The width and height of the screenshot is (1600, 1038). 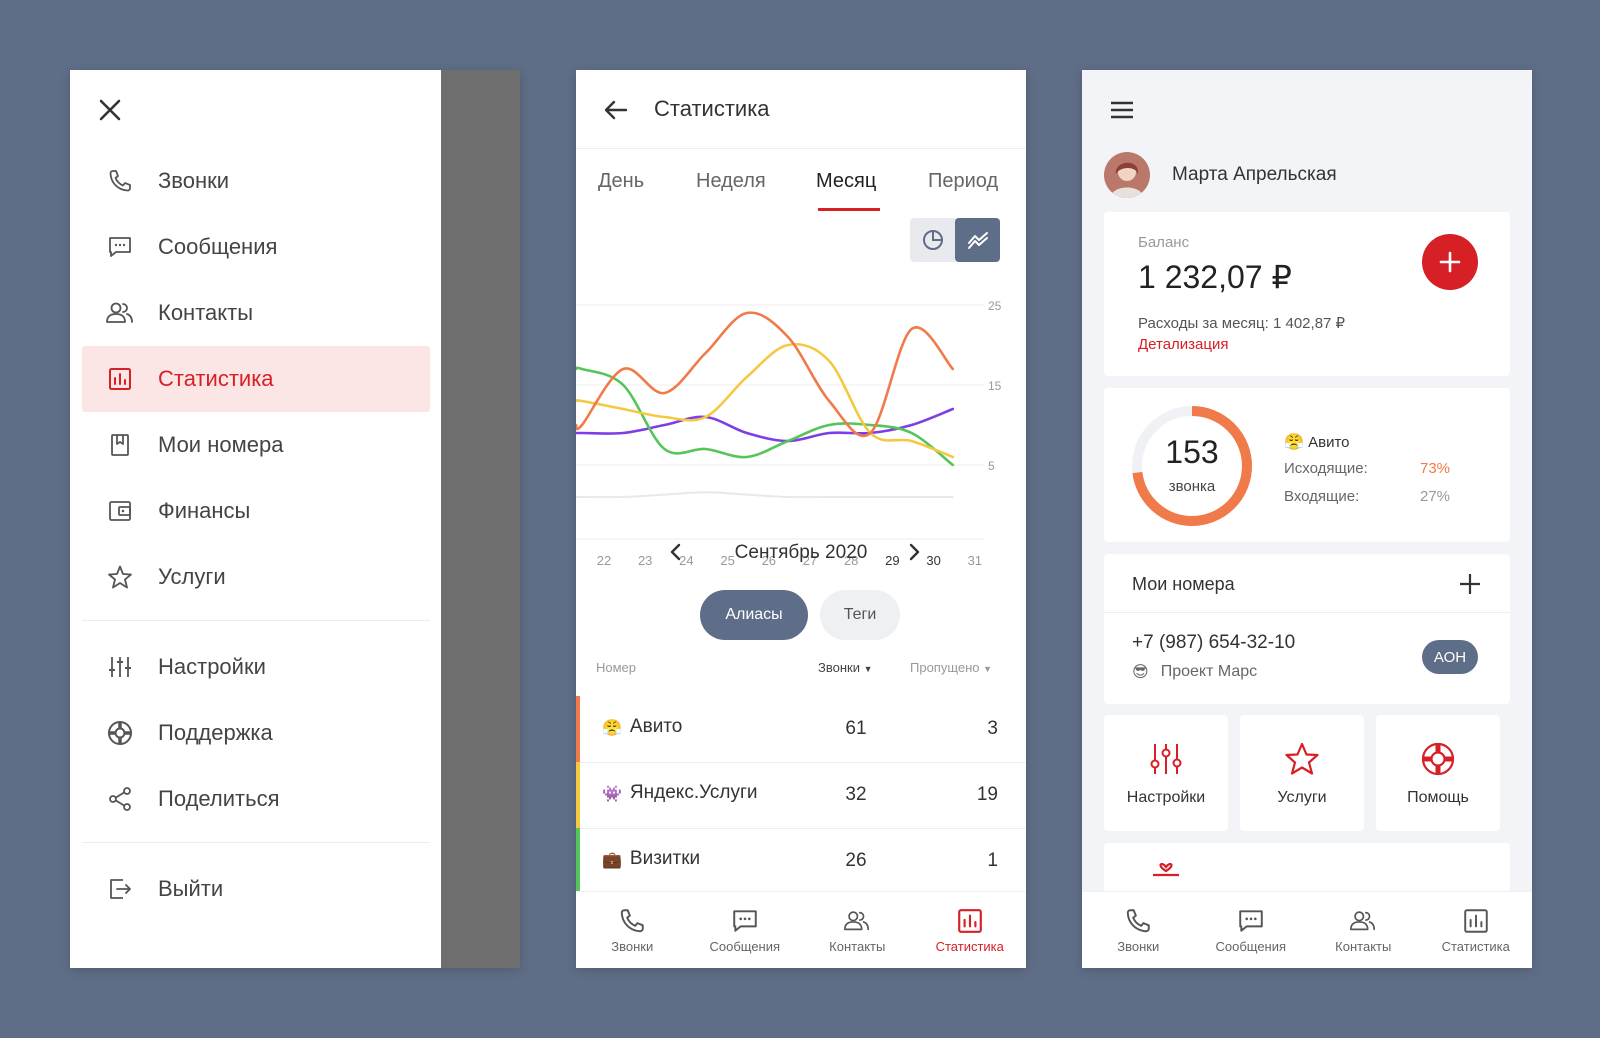 What do you see at coordinates (693, 792) in the screenshot?
I see `row-name: Яндекс.Услуги` at bounding box center [693, 792].